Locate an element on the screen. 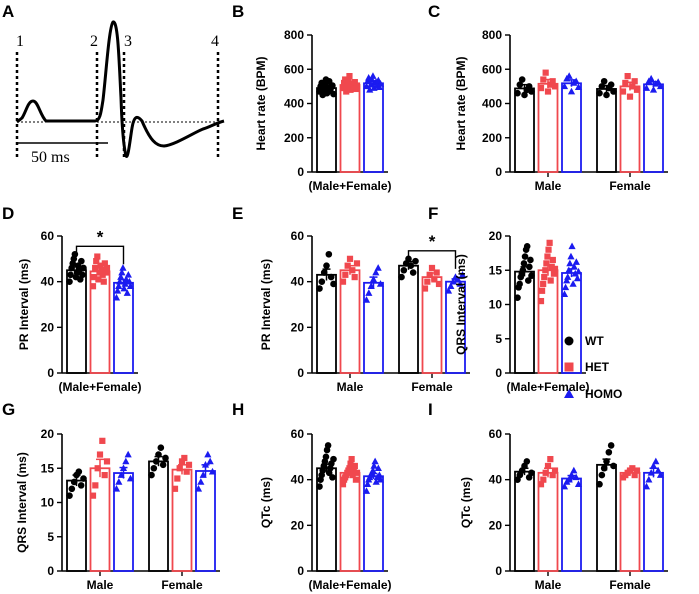  x-category-label: Male is located at coordinates (100, 585).